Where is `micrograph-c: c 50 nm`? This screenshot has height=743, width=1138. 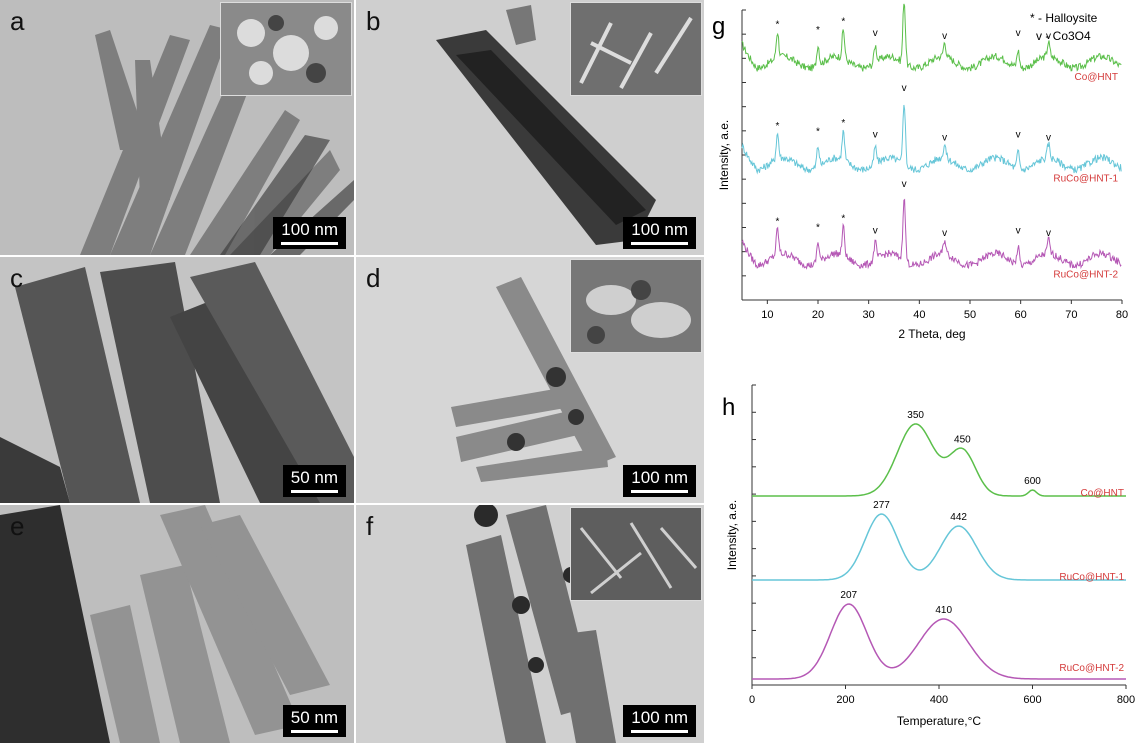
micrograph-c: c 50 nm is located at coordinates (177, 380).